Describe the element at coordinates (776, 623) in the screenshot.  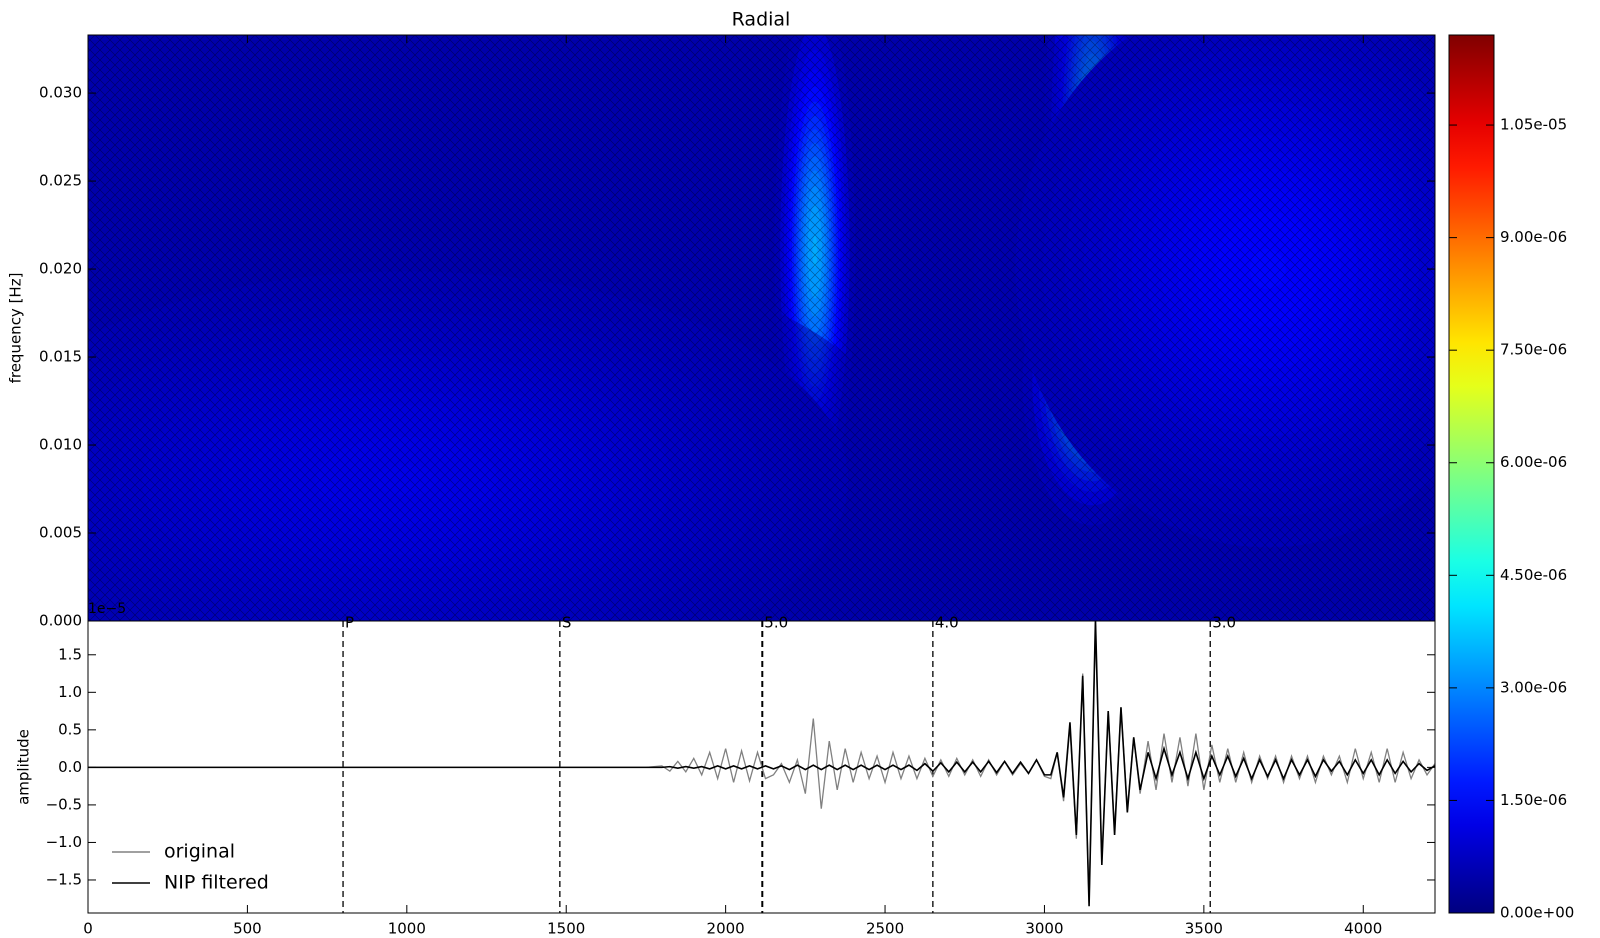
I see `event-marker-label: 5.0` at that location.